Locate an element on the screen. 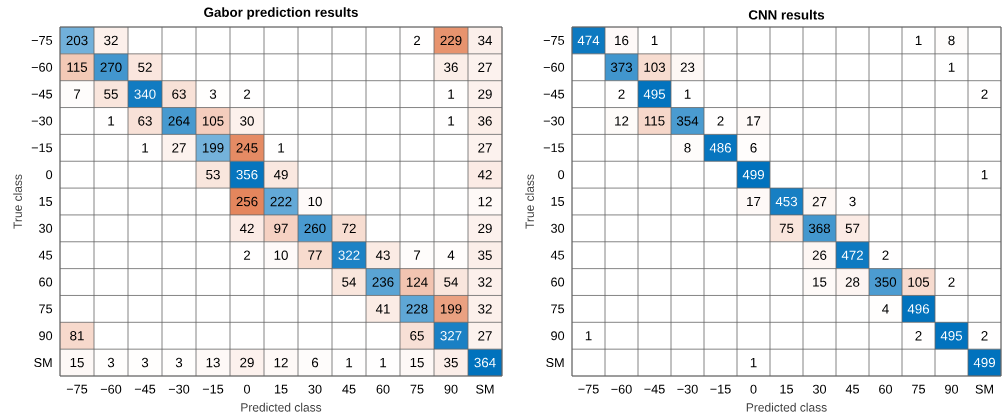 The width and height of the screenshot is (1006, 419). data-label: 8 is located at coordinates (687, 148).